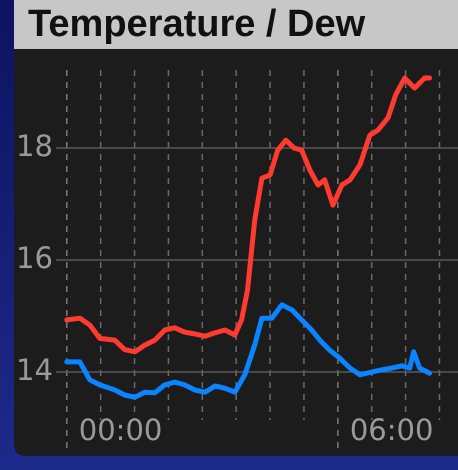 The image size is (458, 470). What do you see at coordinates (121, 430) in the screenshot?
I see `x-tick-label: 00:00` at bounding box center [121, 430].